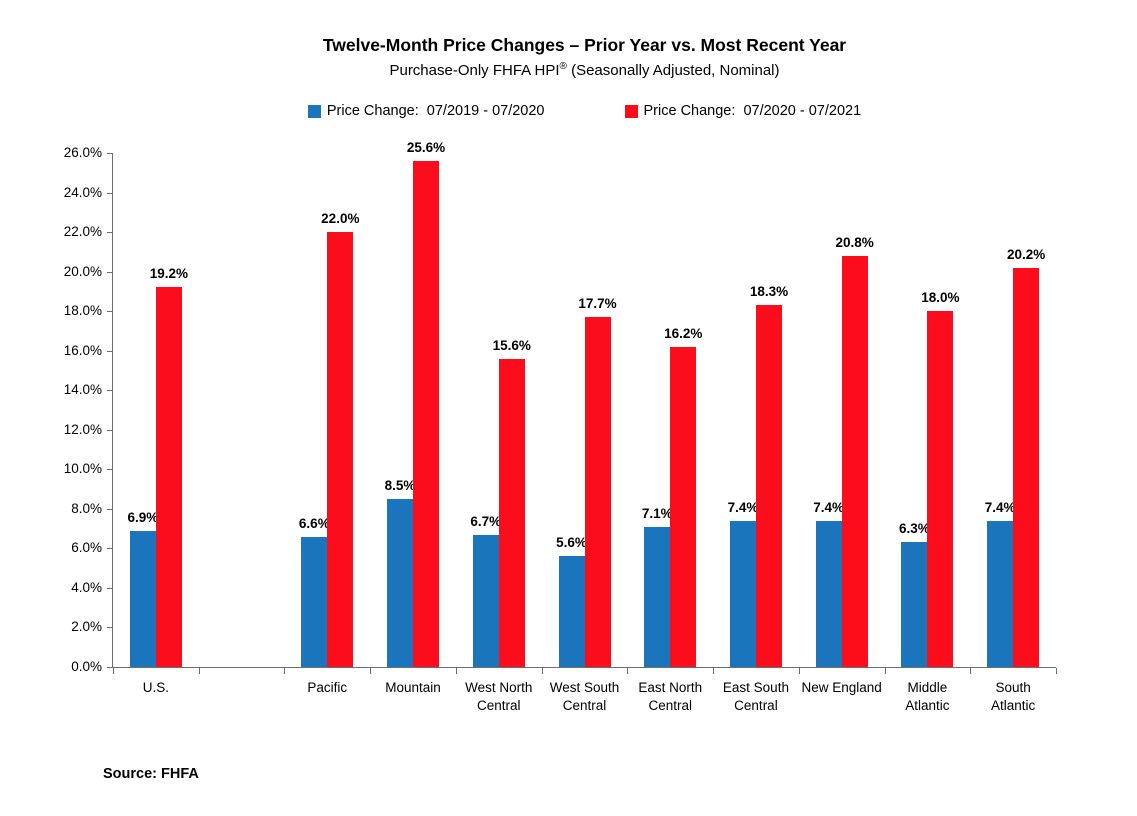 The height and width of the screenshot is (816, 1137). What do you see at coordinates (86, 666) in the screenshot?
I see `y-axis-tick-label: 0.0%` at bounding box center [86, 666].